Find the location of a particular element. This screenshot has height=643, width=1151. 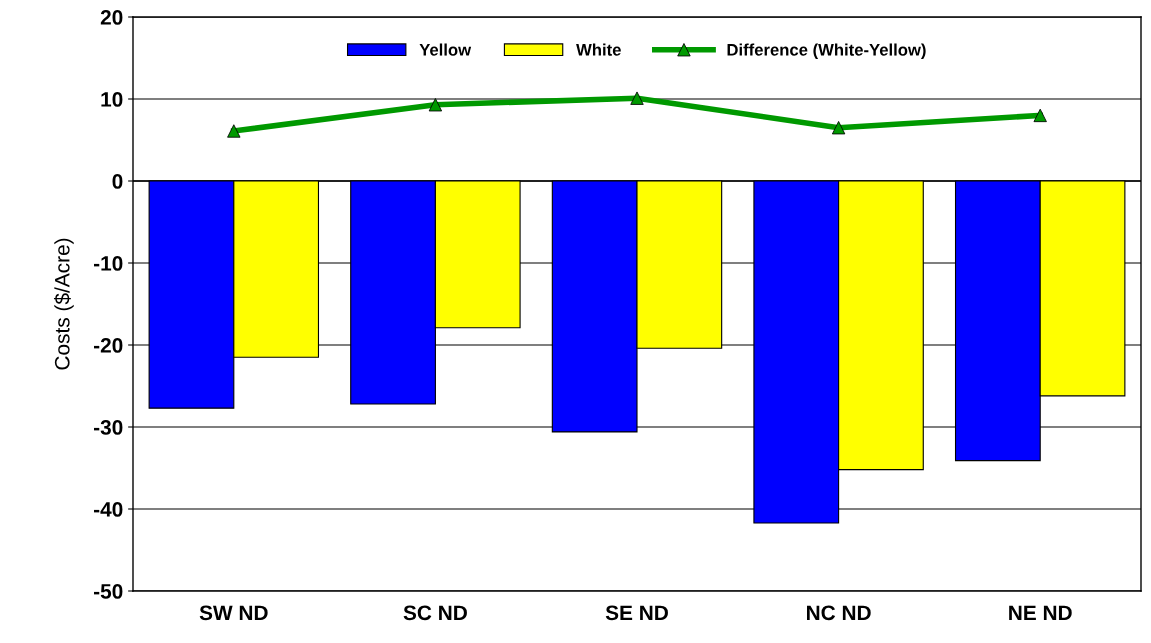

x-tick-label: SE ND is located at coordinates (636, 613).